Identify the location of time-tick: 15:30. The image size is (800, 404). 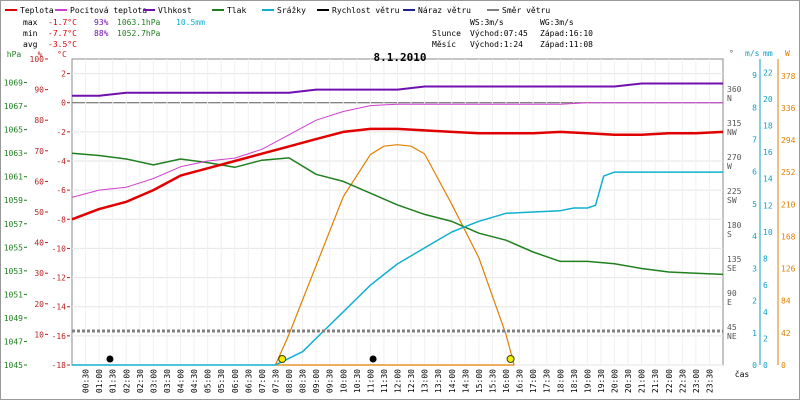
(492, 381).